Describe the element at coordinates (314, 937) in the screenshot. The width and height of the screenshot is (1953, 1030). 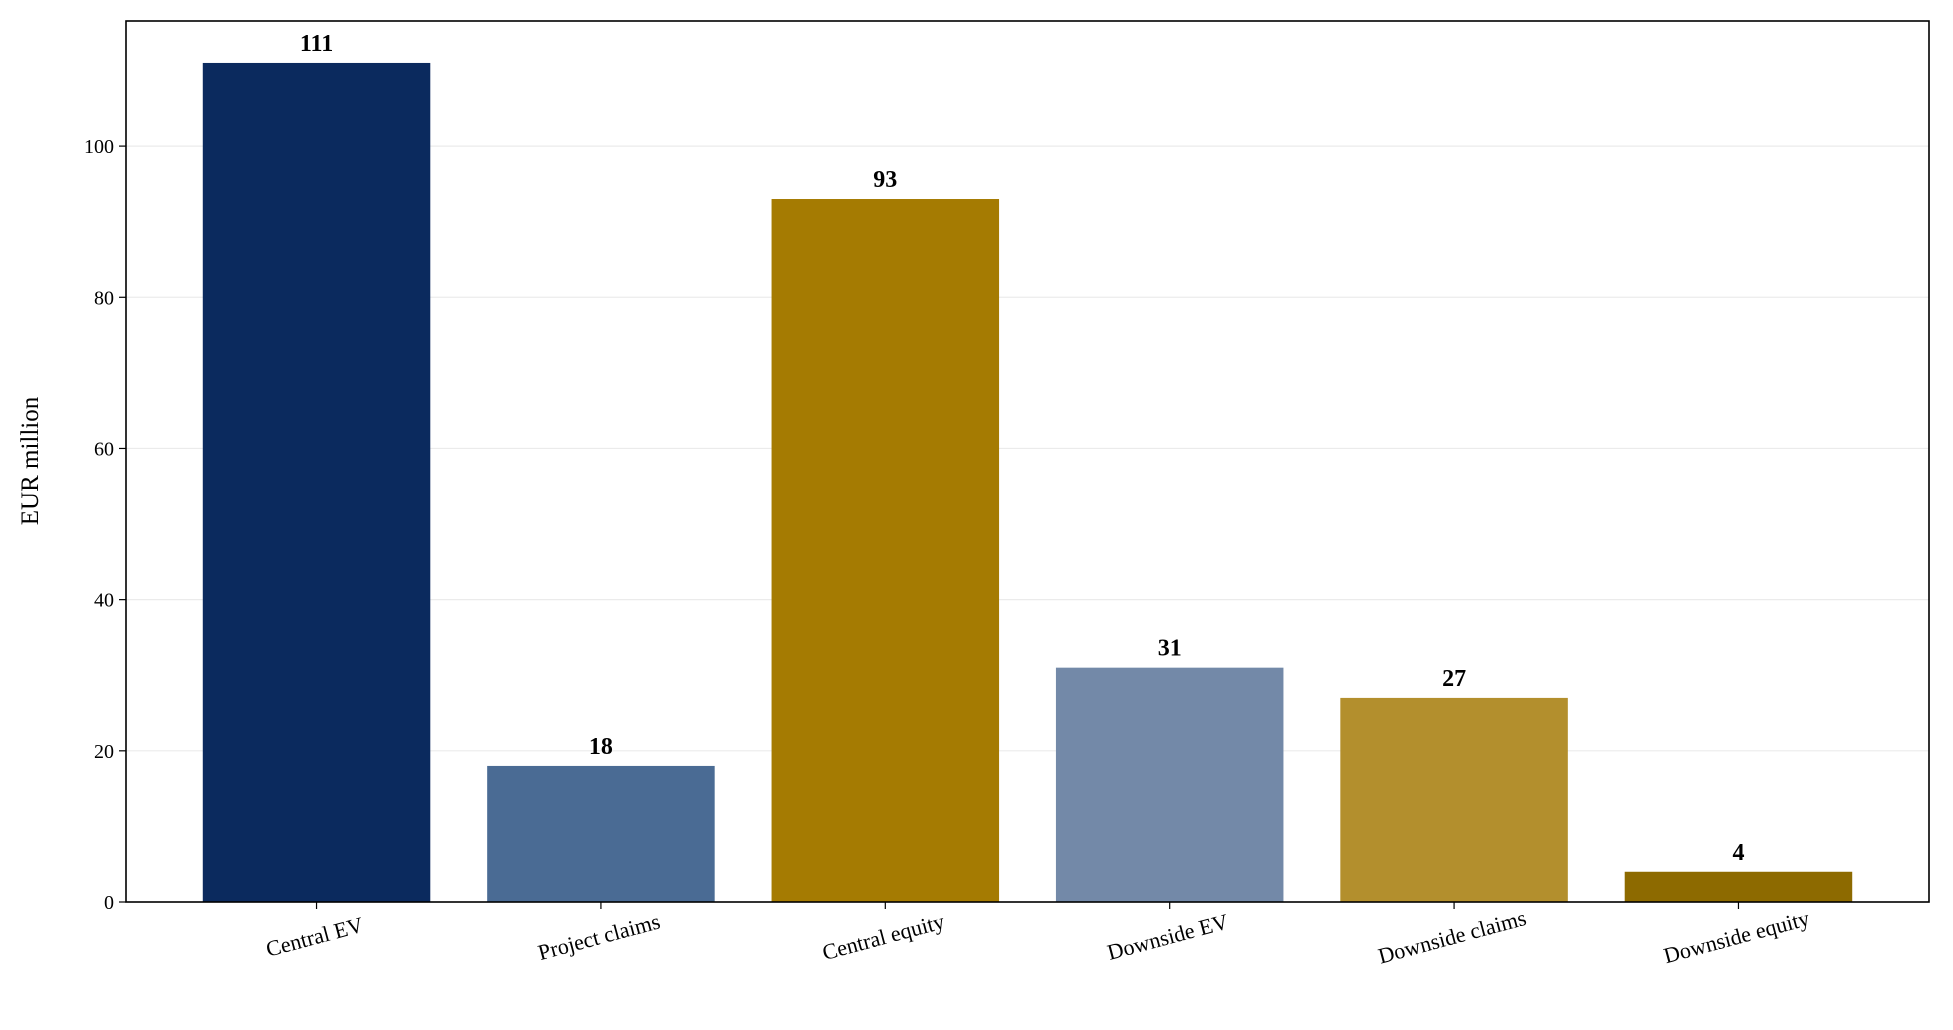
I see `x-tick-label: Central EV` at that location.